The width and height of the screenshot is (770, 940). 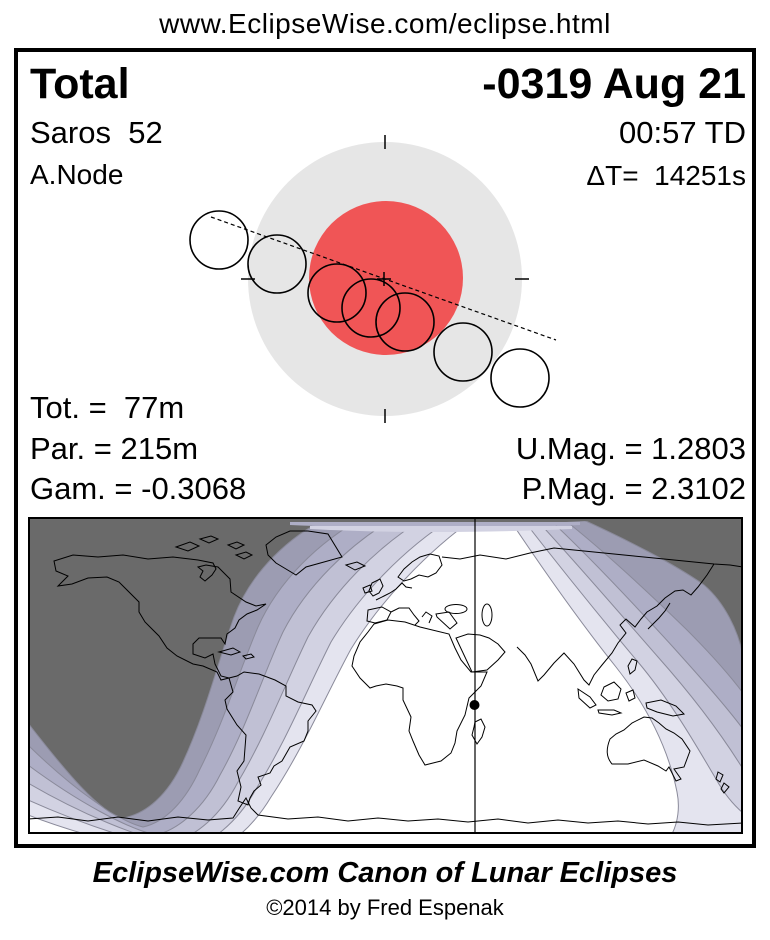 What do you see at coordinates (659, 586) in the screenshot?
I see `no-visibility-region-east` at bounding box center [659, 586].